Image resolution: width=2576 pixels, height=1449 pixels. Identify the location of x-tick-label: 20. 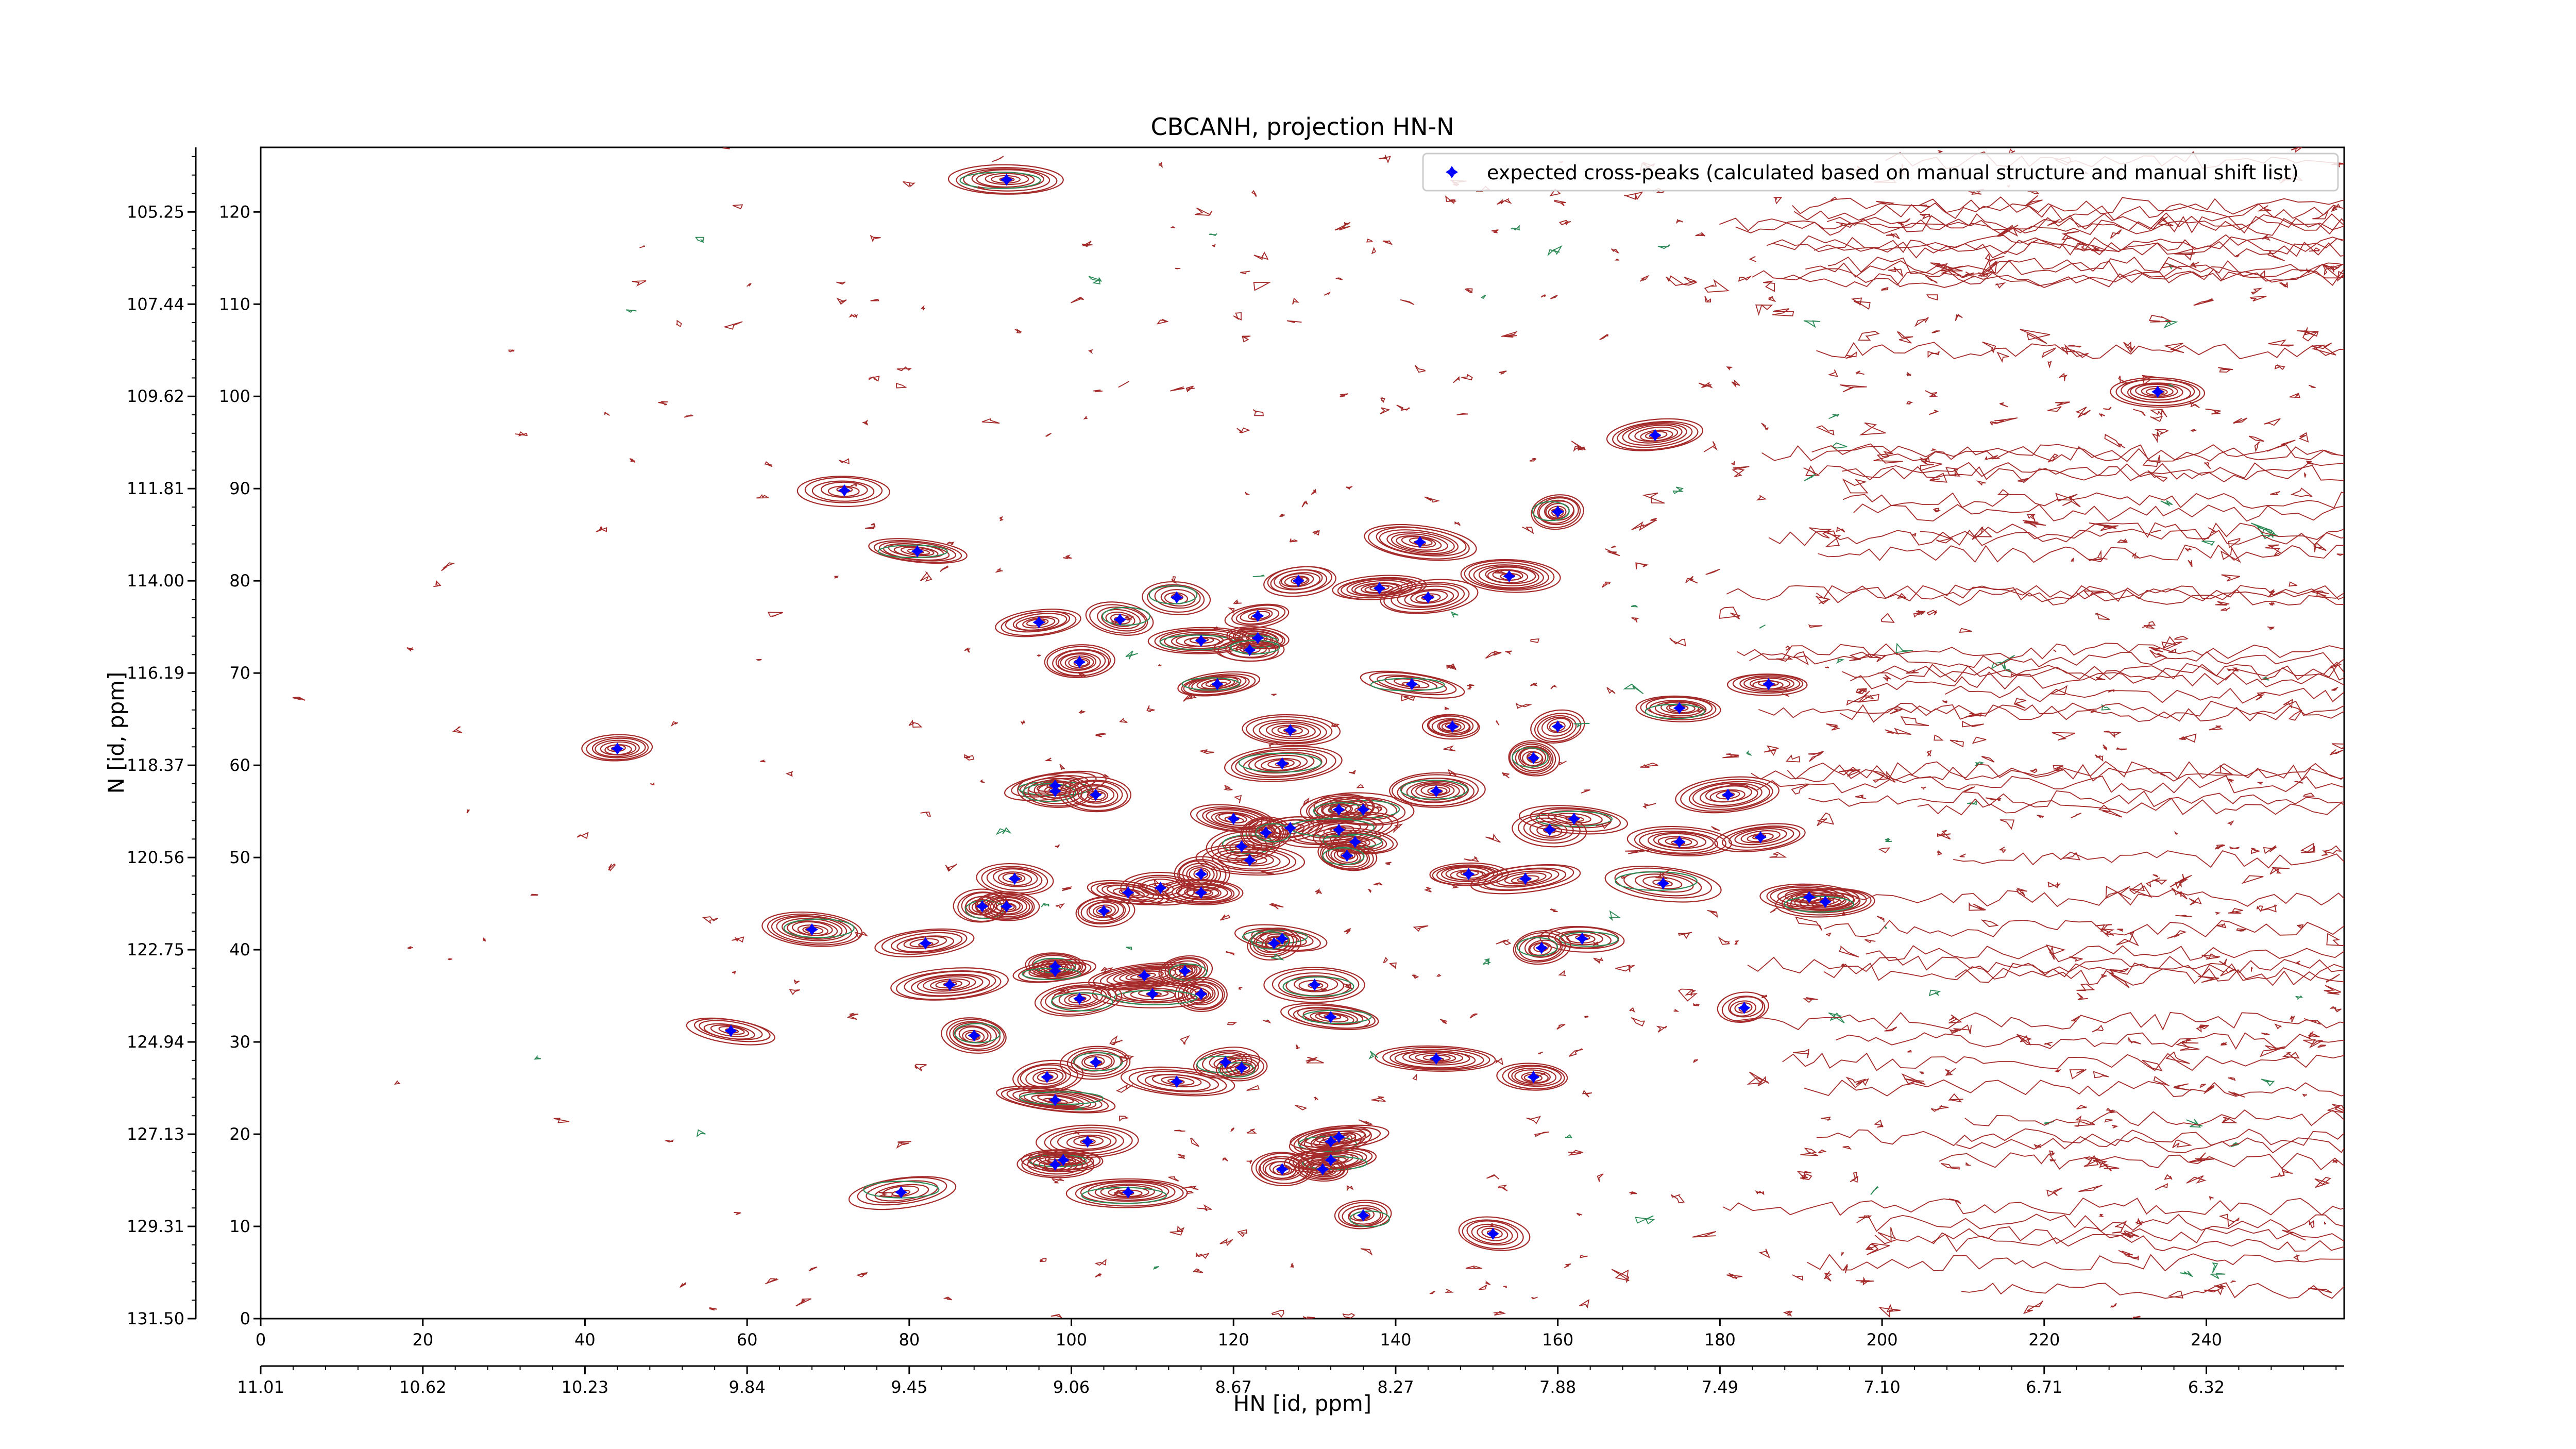
(422, 1340).